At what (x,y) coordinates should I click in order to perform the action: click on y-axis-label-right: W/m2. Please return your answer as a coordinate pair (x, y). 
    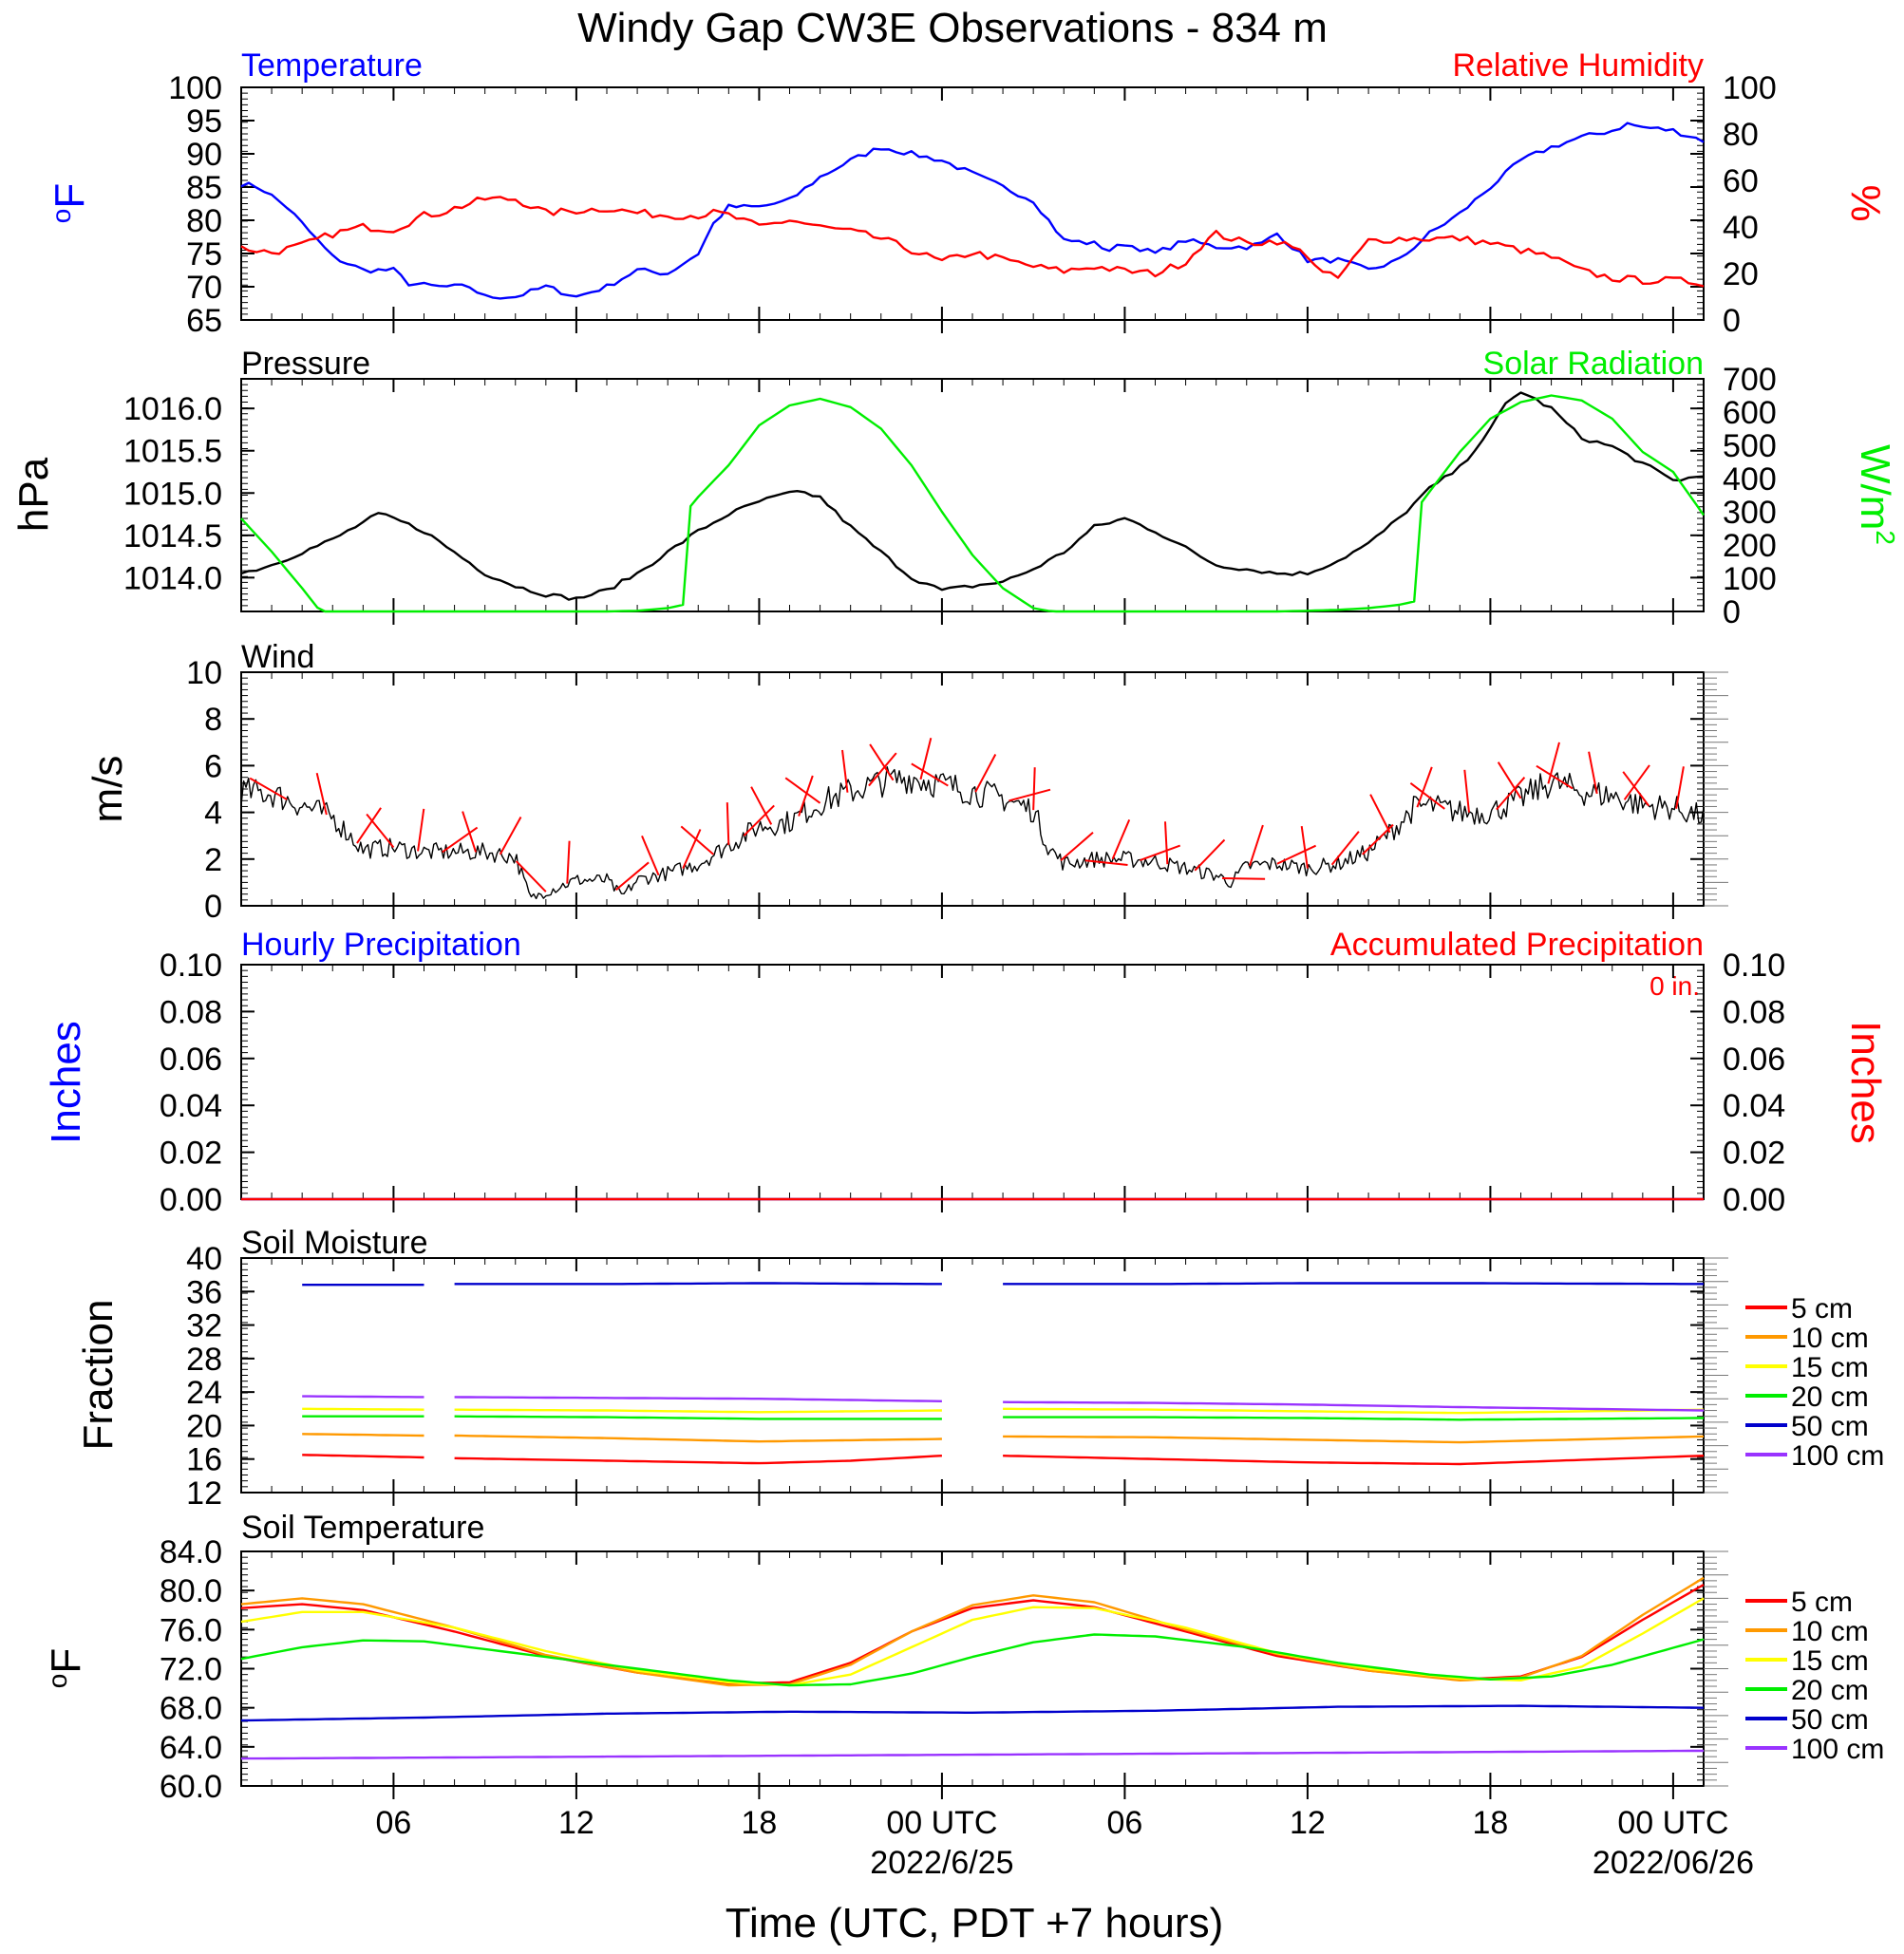
    Looking at the image, I should click on (1876, 494).